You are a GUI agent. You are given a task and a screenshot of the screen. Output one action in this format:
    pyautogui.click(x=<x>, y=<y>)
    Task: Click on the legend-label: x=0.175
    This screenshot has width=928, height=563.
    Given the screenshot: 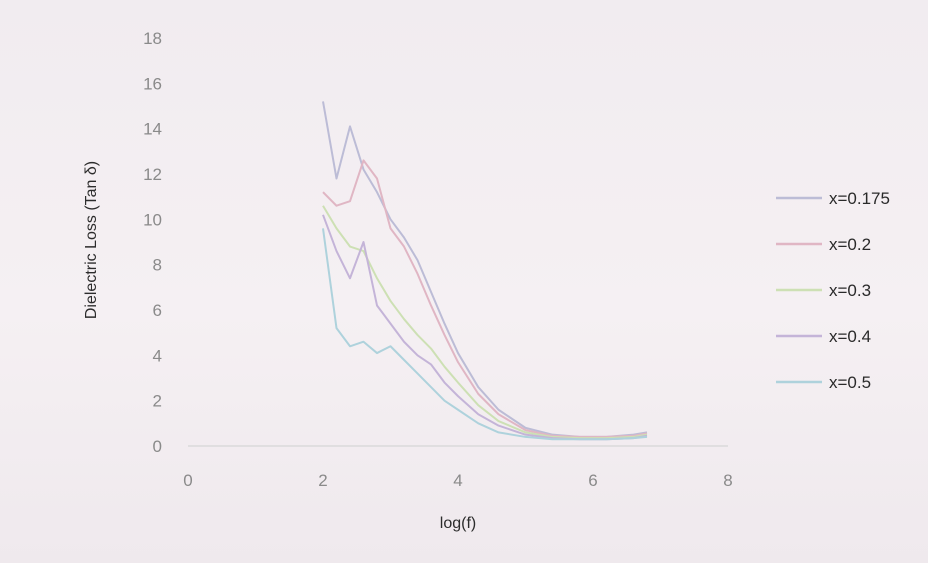 What is the action you would take?
    pyautogui.click(x=859, y=198)
    